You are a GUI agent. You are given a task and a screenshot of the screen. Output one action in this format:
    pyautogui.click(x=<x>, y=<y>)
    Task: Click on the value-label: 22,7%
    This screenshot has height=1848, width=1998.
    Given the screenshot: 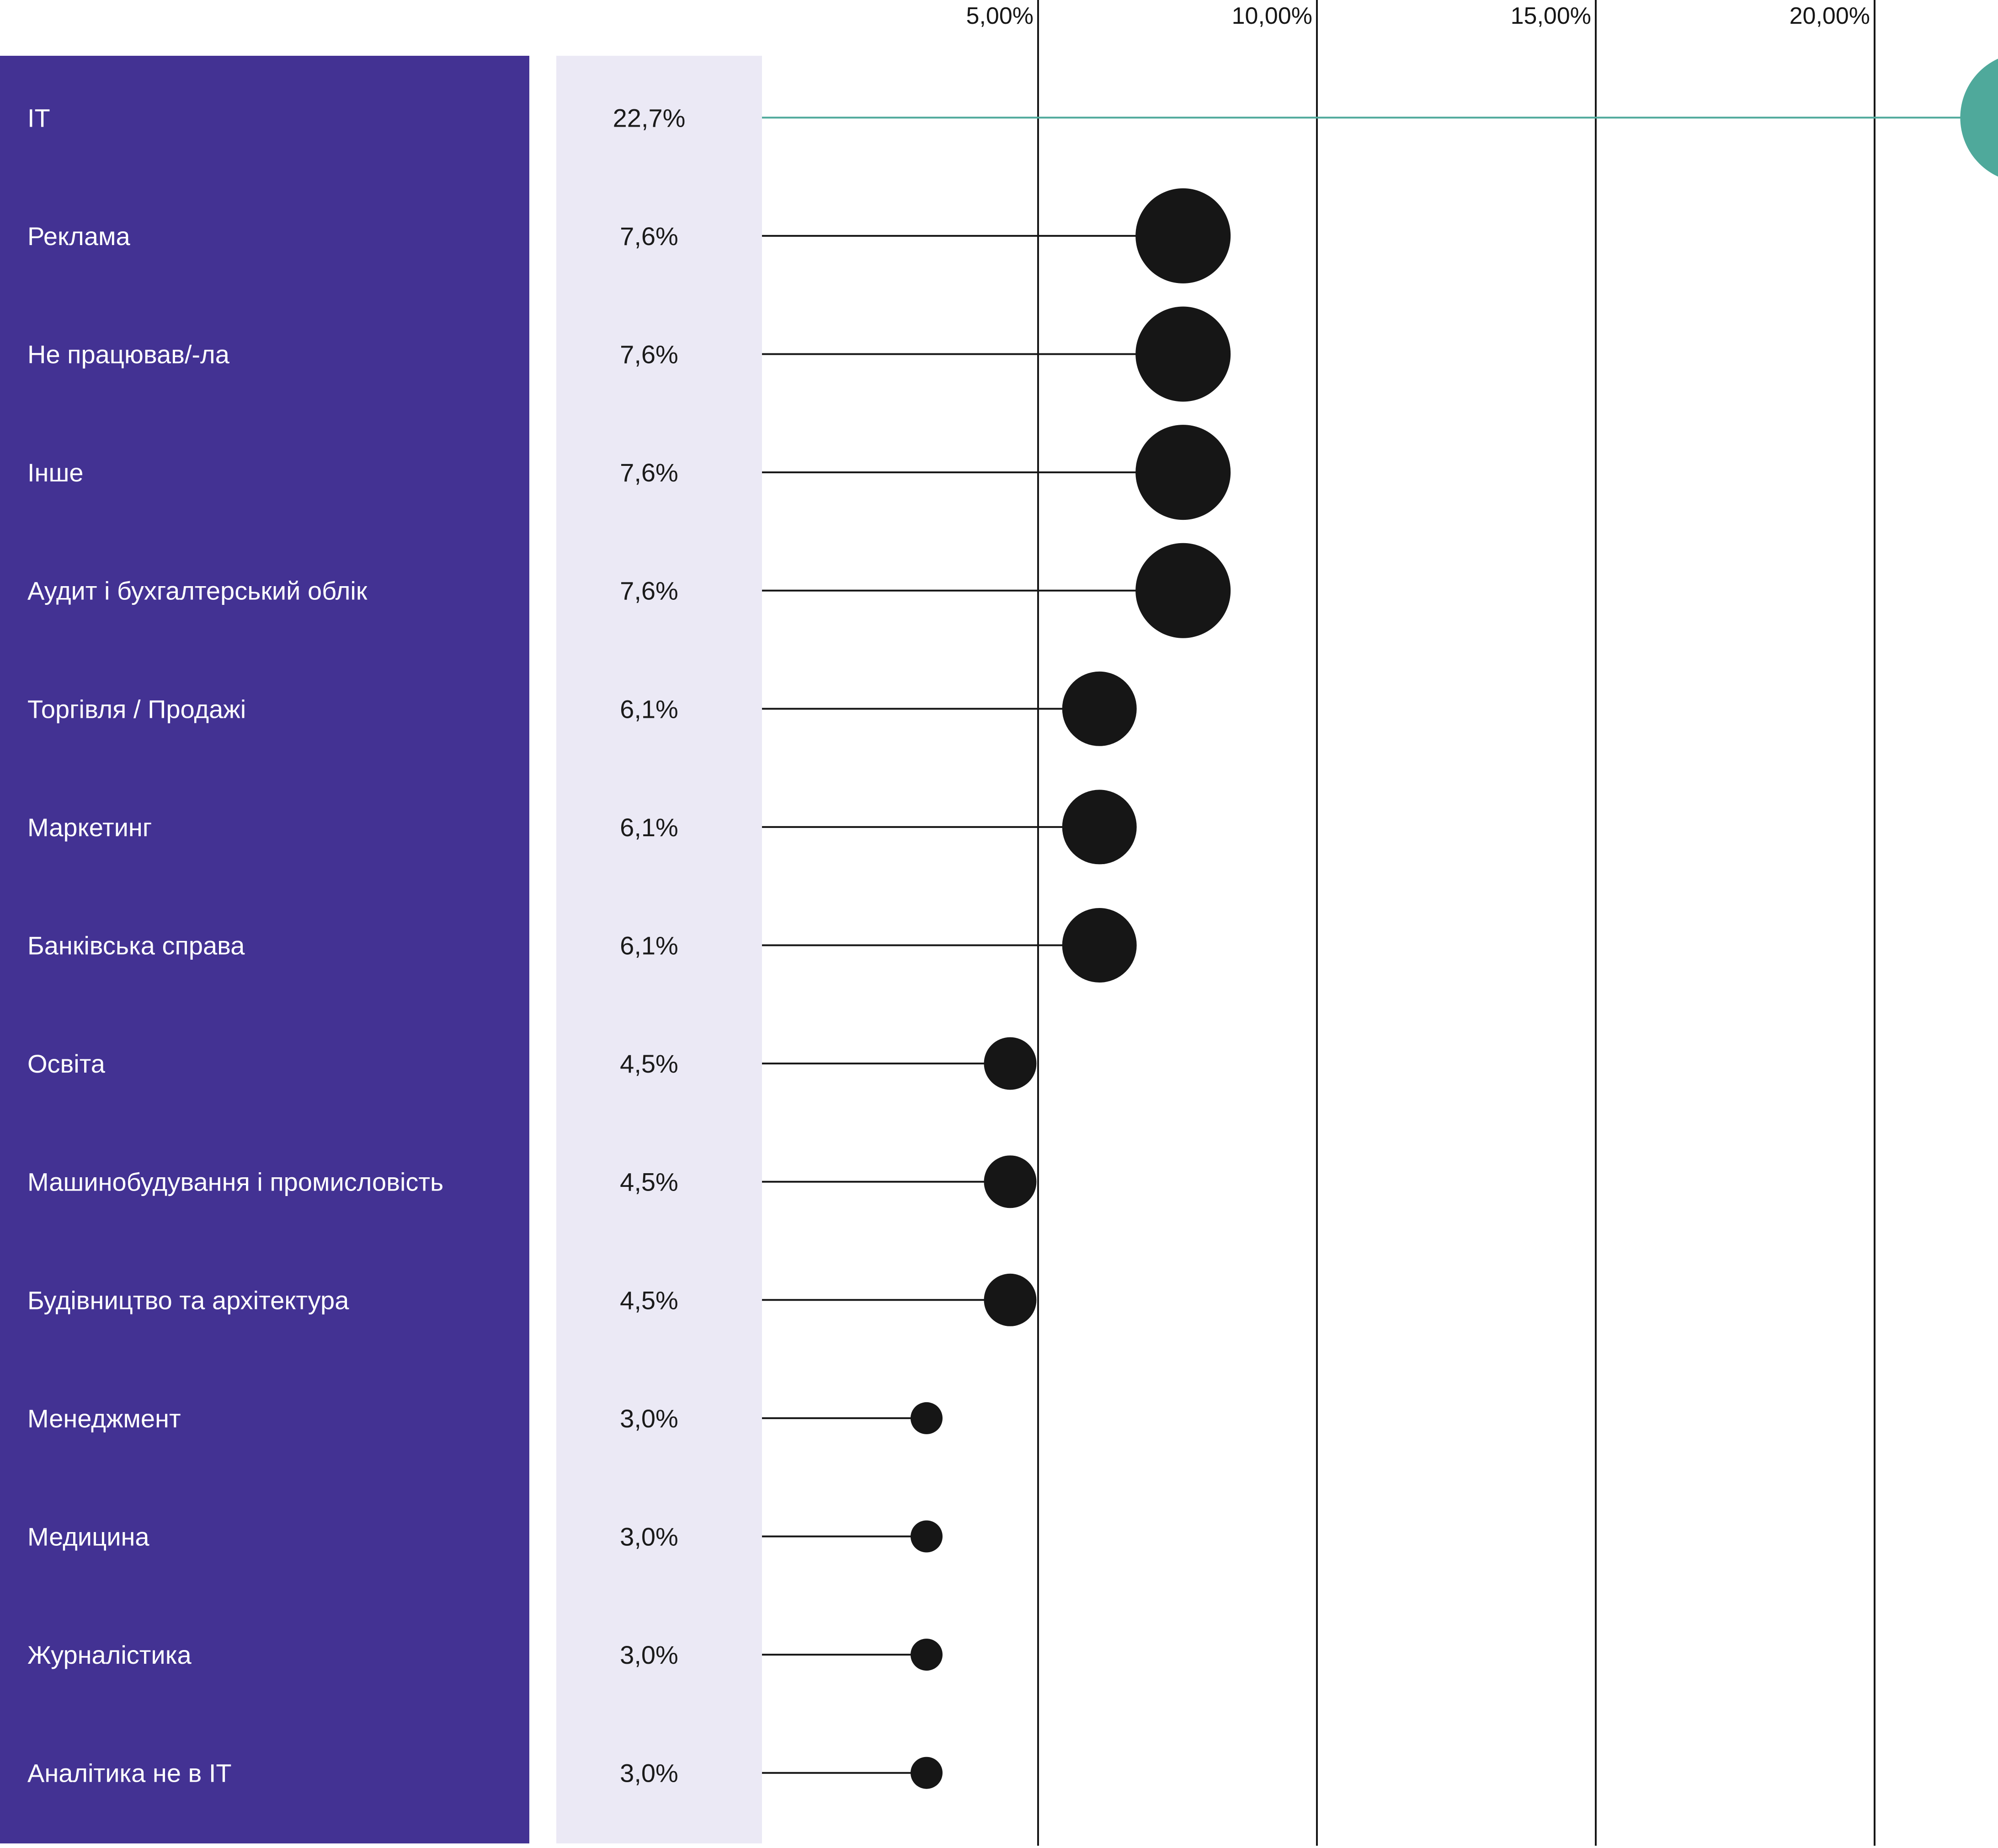 What is the action you would take?
    pyautogui.click(x=649, y=118)
    